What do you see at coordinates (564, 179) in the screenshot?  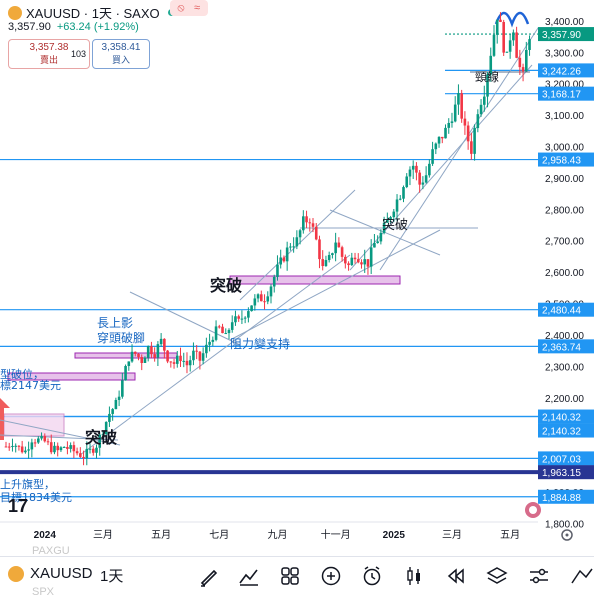 I see `y-tick-label: 2,900.00` at bounding box center [564, 179].